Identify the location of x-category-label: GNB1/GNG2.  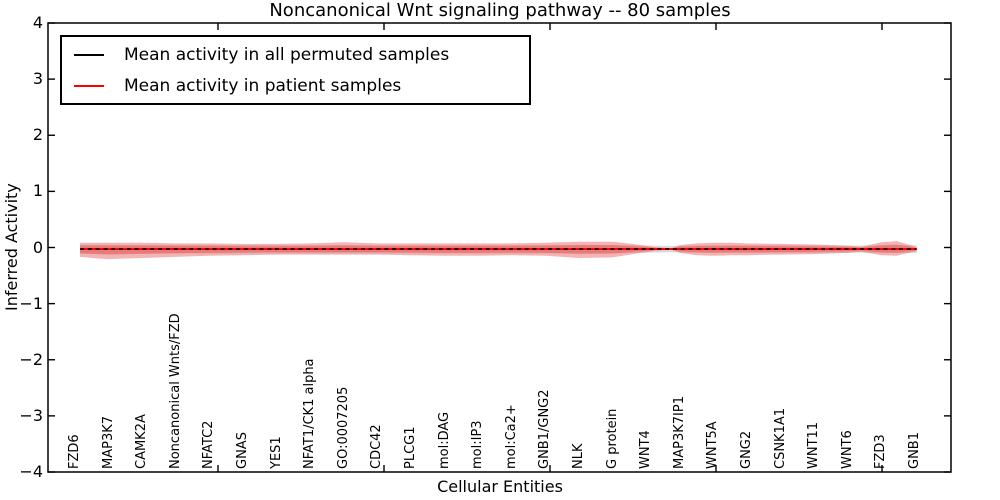
(545, 429).